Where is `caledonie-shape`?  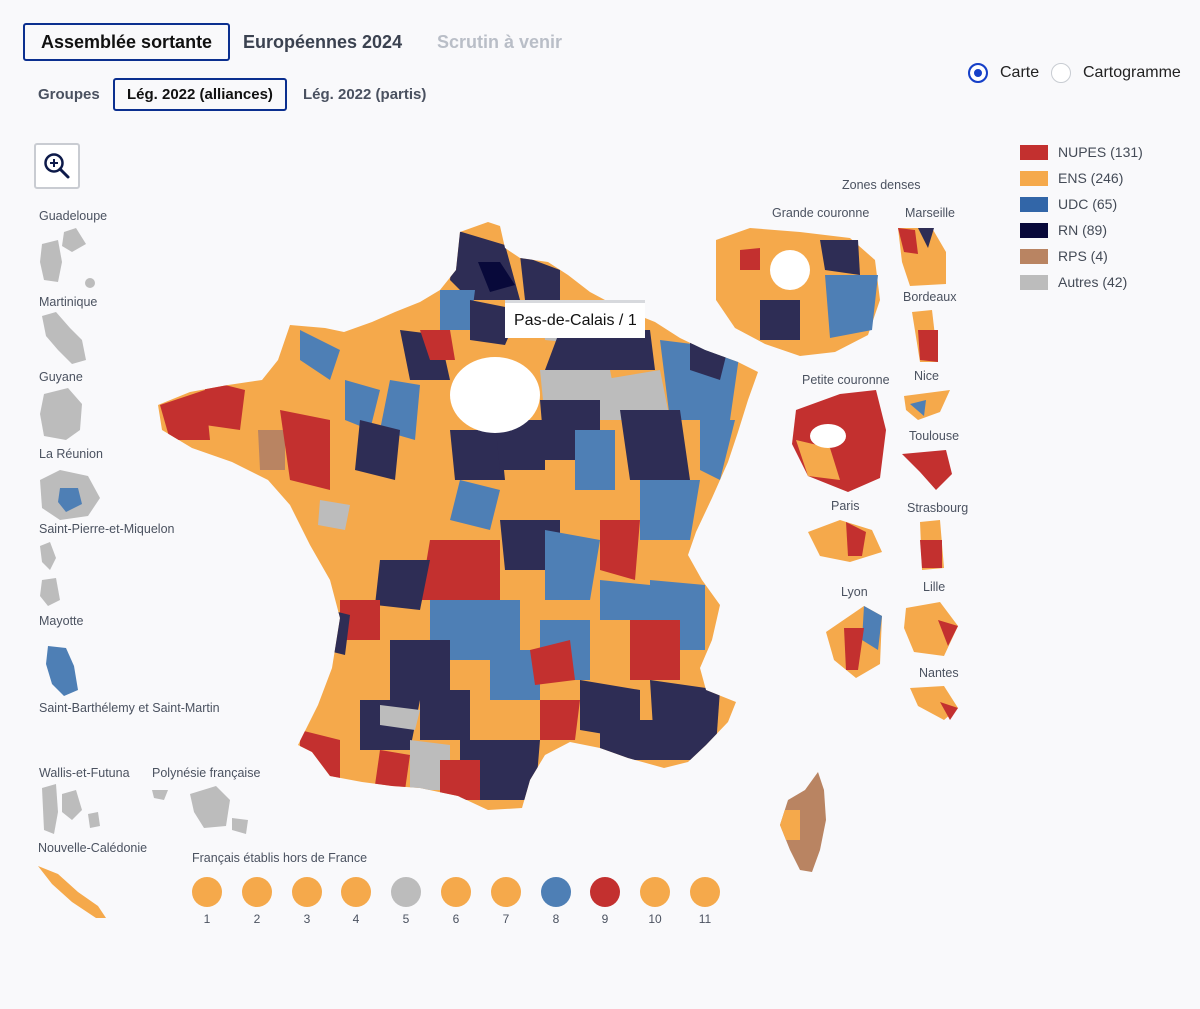 caledonie-shape is located at coordinates (72, 892).